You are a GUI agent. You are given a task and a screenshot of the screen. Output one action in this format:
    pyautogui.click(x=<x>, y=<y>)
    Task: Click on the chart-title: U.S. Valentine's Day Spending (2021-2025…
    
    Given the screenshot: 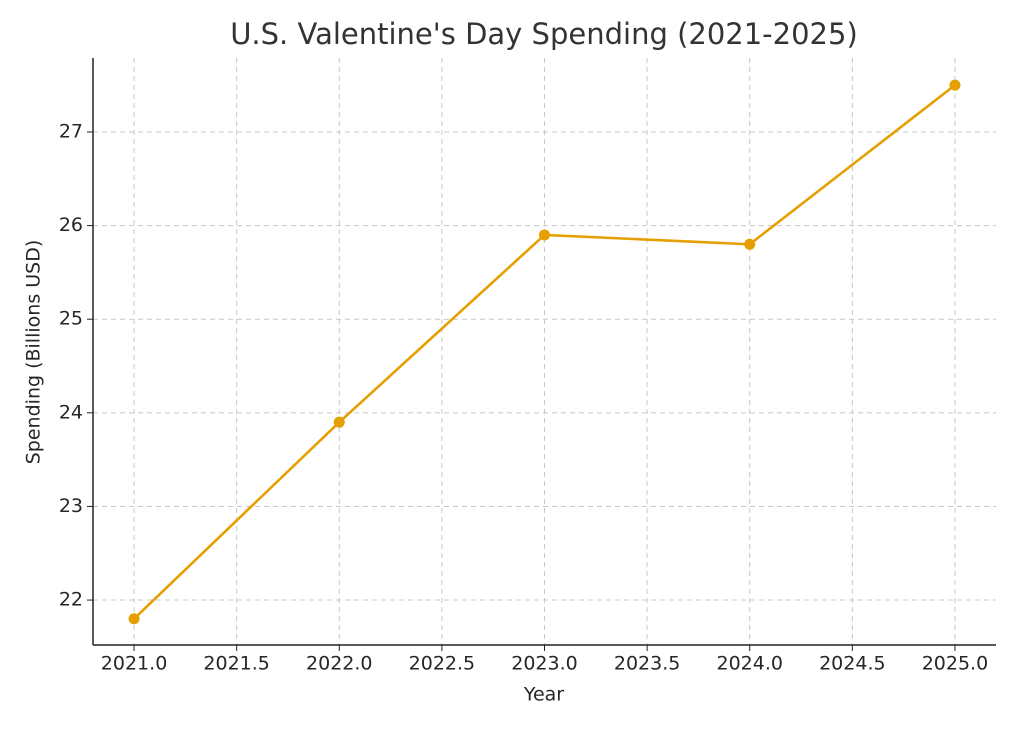 What is the action you would take?
    pyautogui.click(x=544, y=34)
    